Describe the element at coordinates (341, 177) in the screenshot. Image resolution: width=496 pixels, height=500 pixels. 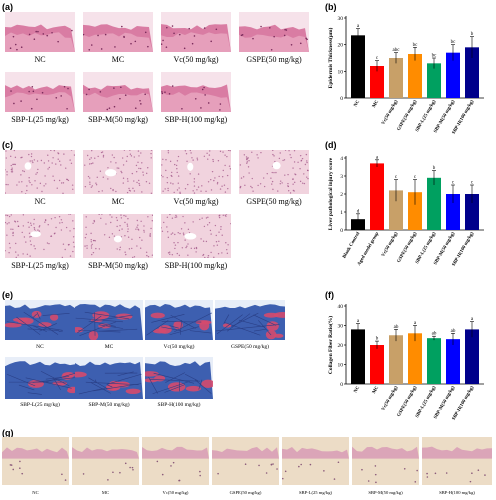
I see `y-tick-label: 3` at that location.